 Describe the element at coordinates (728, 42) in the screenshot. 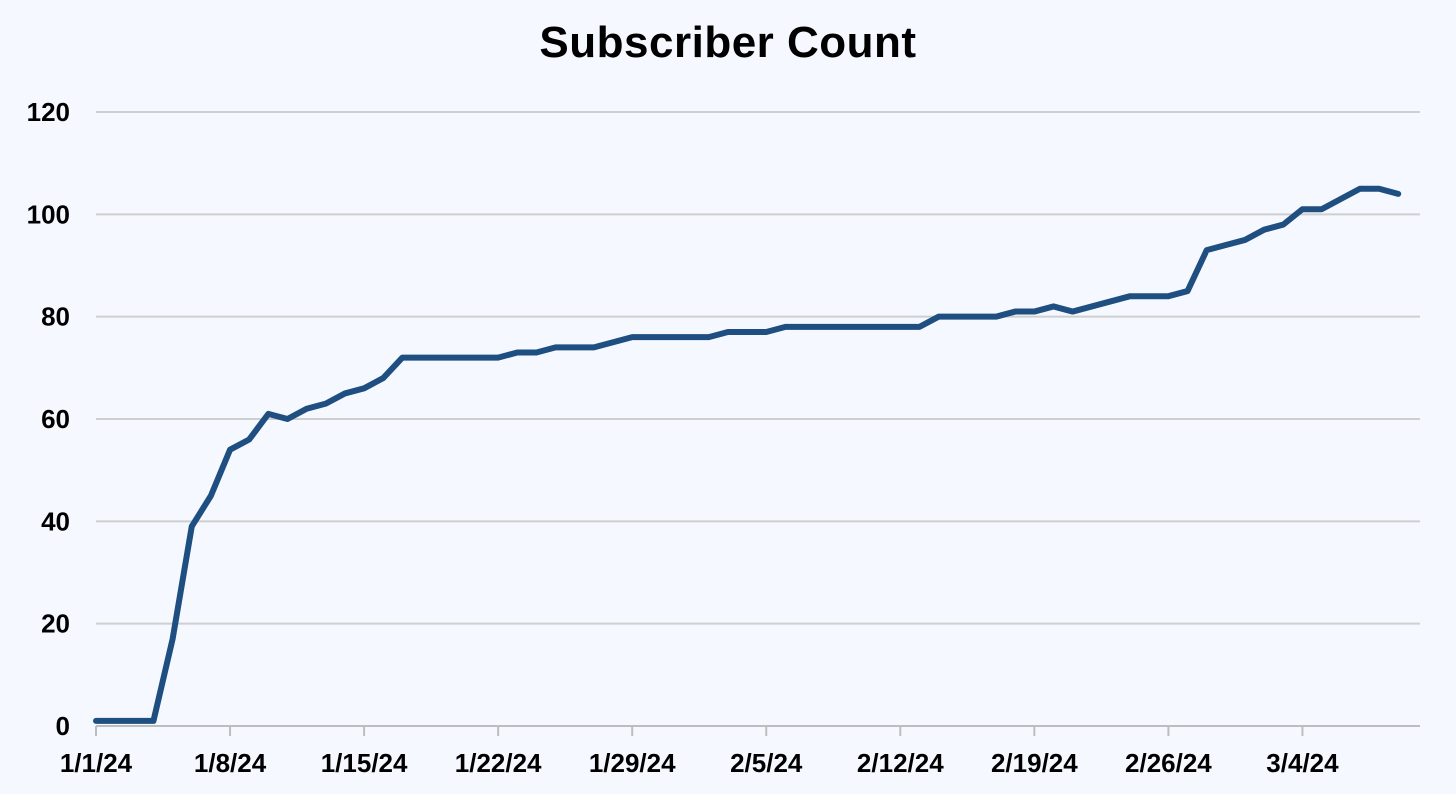

I see `chart-title: Subscriber Count` at that location.